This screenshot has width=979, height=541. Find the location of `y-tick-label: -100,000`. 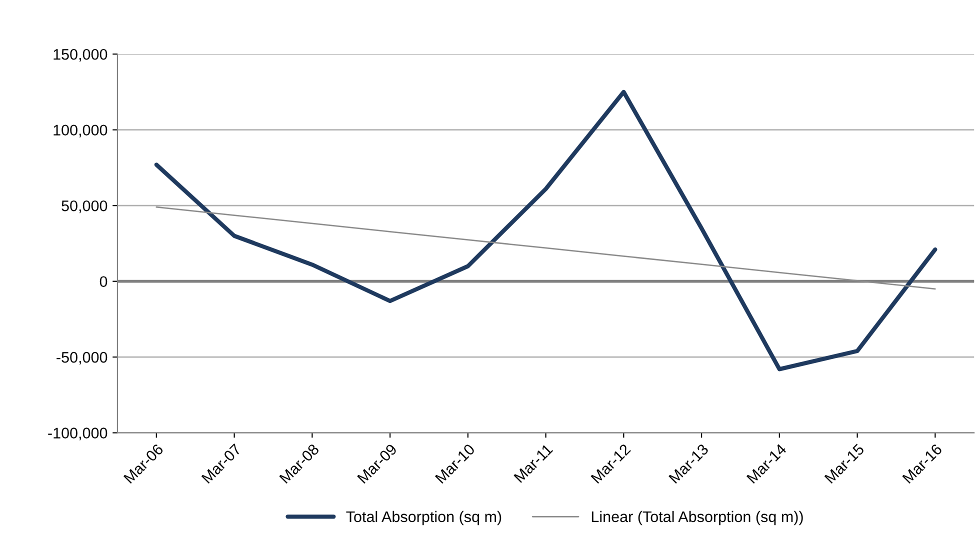

y-tick-label: -100,000 is located at coordinates (78, 434).